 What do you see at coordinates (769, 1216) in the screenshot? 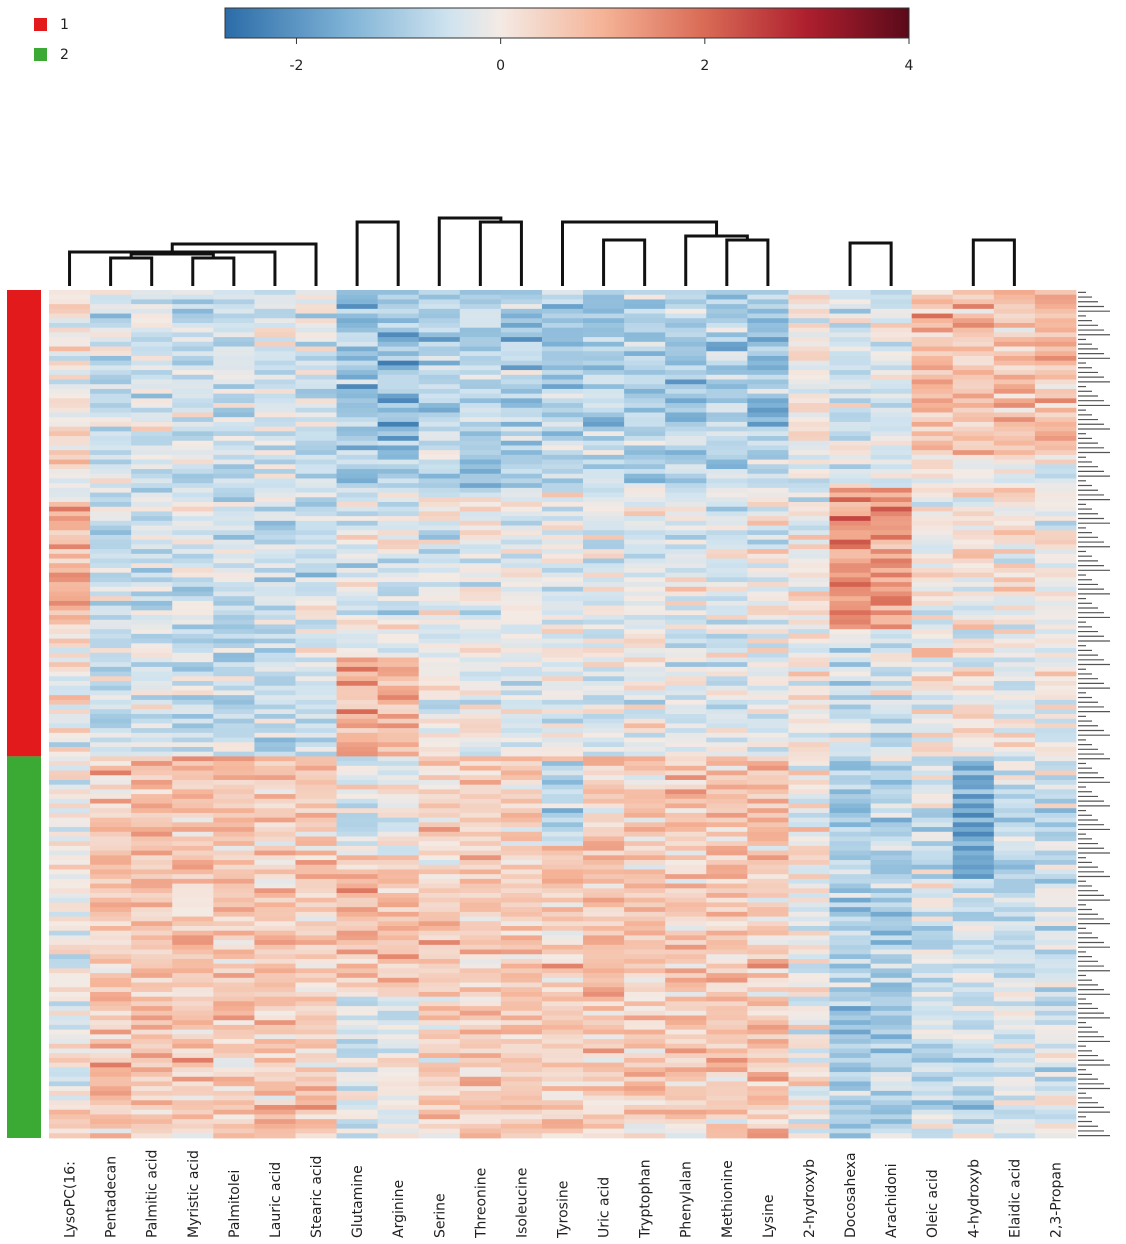
I see `column-label: Lysine` at bounding box center [769, 1216].